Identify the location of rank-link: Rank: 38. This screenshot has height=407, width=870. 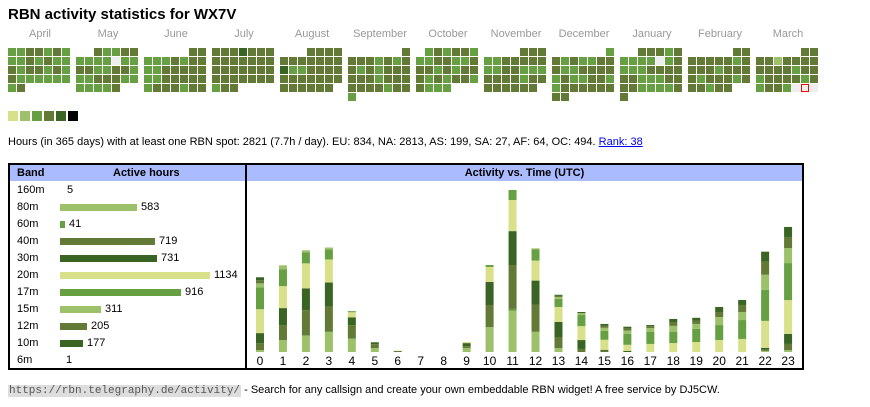
(620, 142).